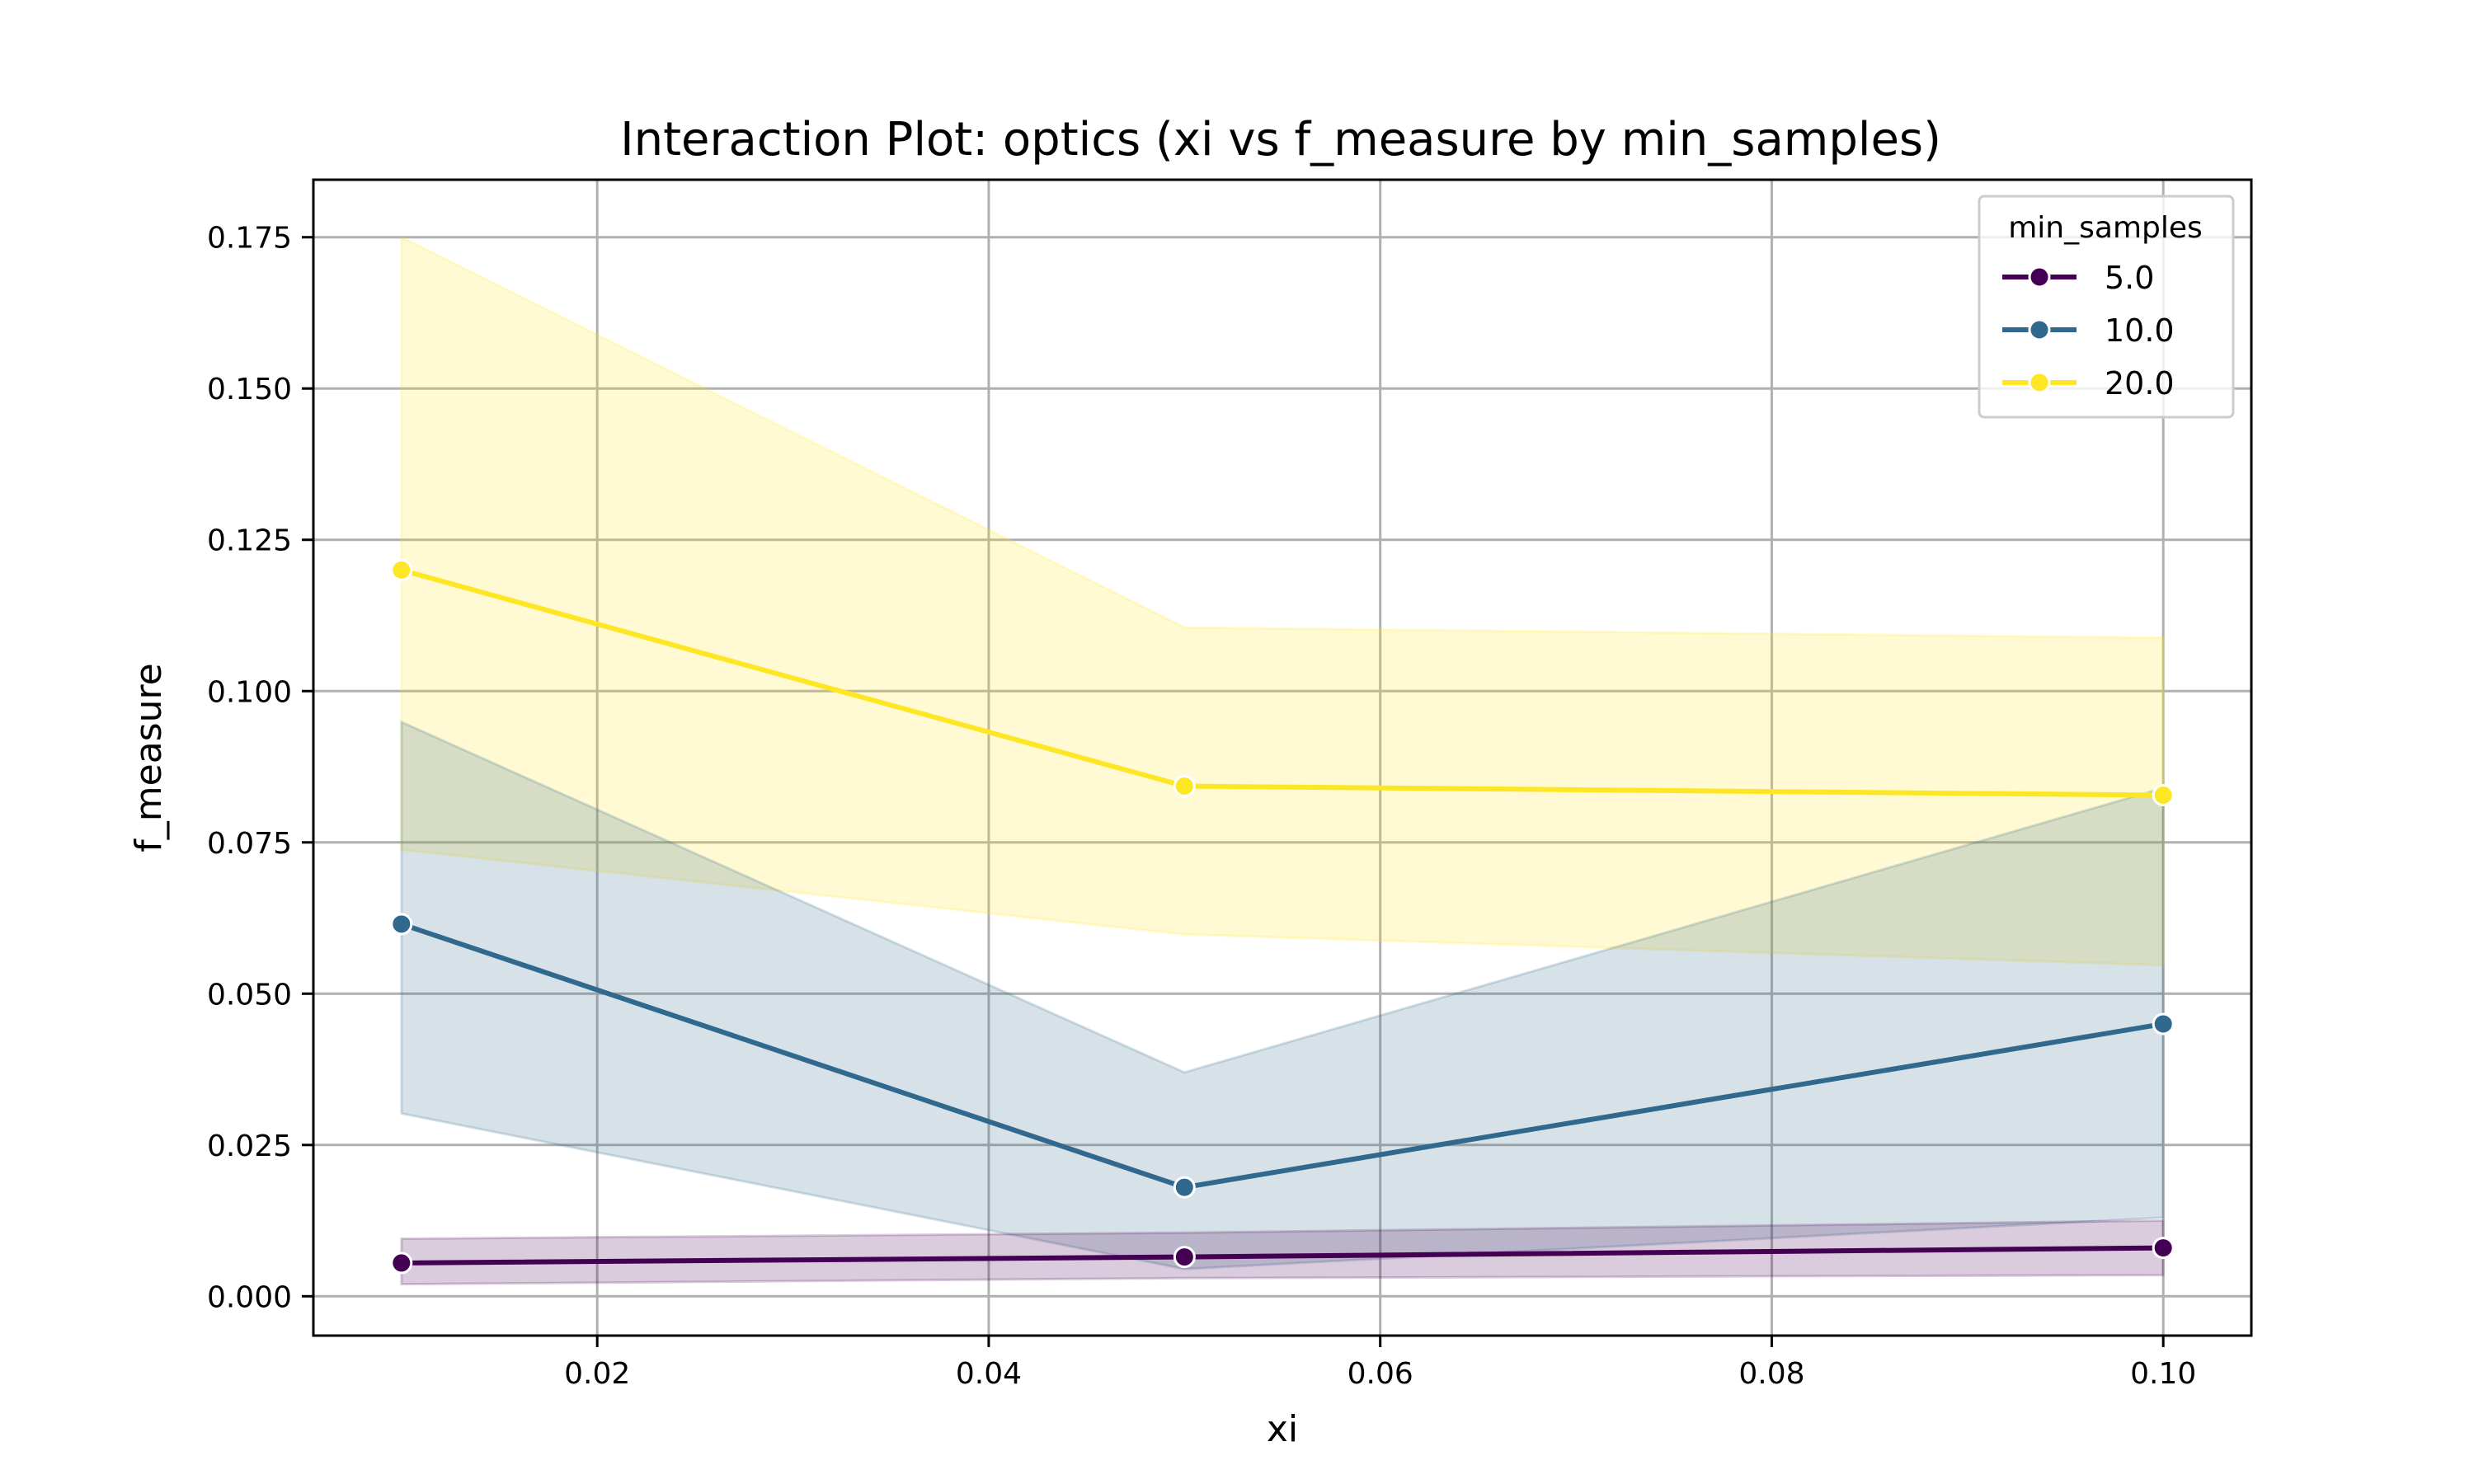 This screenshot has width=2474, height=1484. Describe the element at coordinates (989, 1374) in the screenshot. I see `x-tick-label: 0.04` at that location.